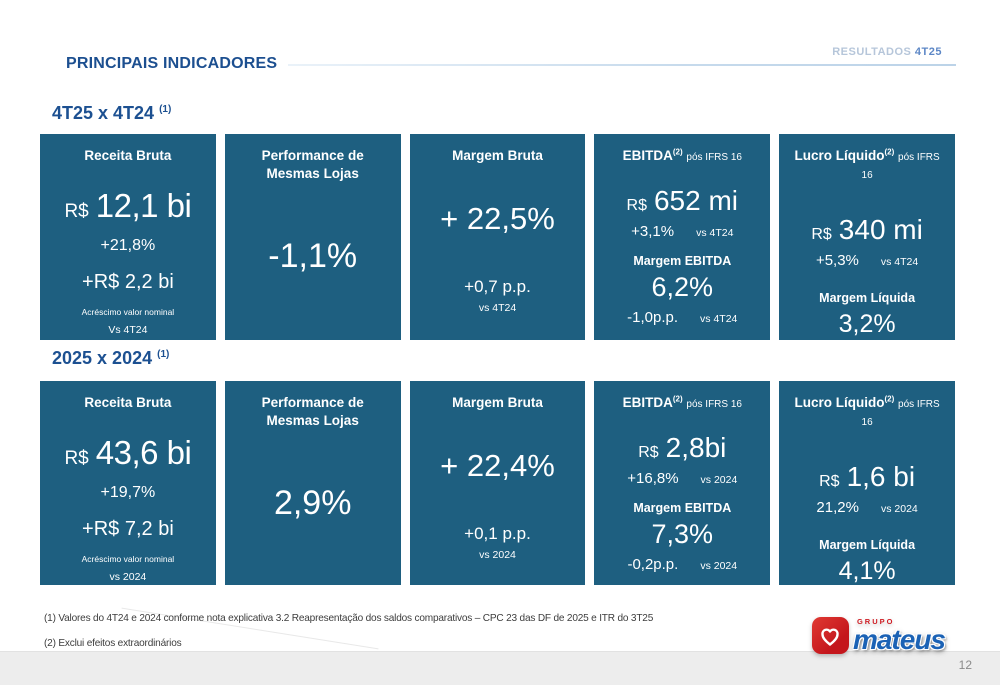 The width and height of the screenshot is (1000, 685). I want to click on section-heading-year: 2025 x 2024 (1), so click(110, 358).